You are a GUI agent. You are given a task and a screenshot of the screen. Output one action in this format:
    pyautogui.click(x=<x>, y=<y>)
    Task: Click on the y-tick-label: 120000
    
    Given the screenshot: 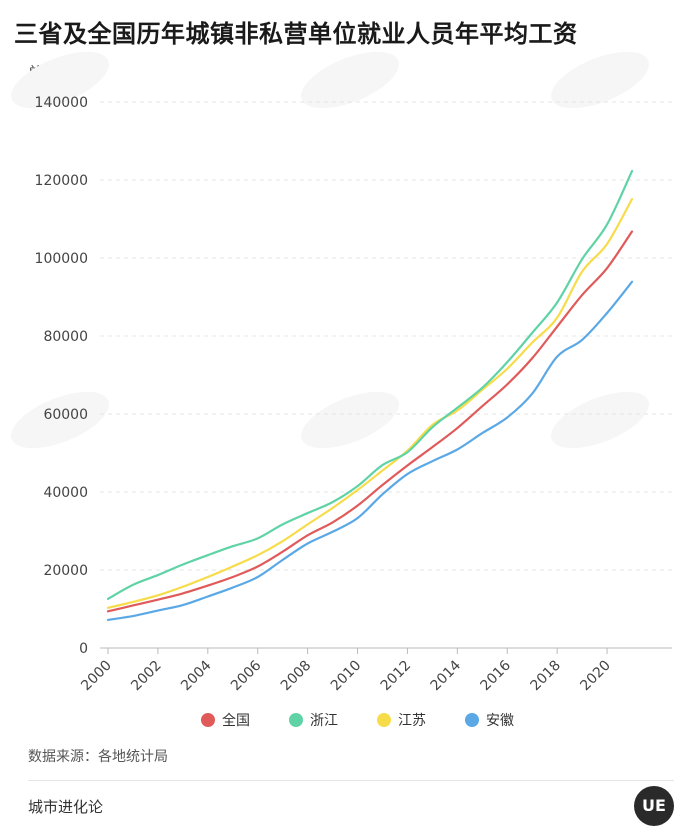 What is the action you would take?
    pyautogui.click(x=61, y=181)
    